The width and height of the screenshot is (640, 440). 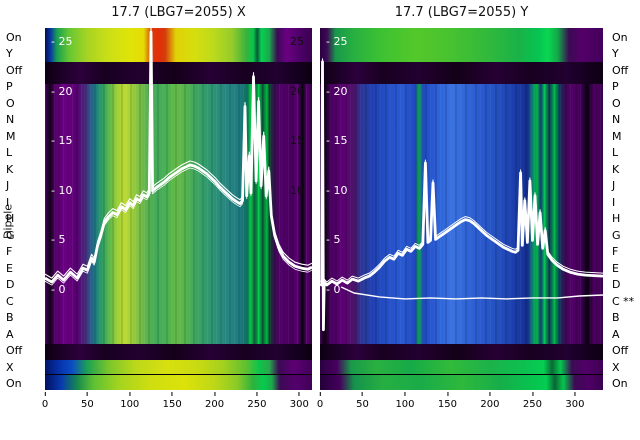 What do you see at coordinates (471, 293) in the screenshot?
I see `baseline-trace` at bounding box center [471, 293].